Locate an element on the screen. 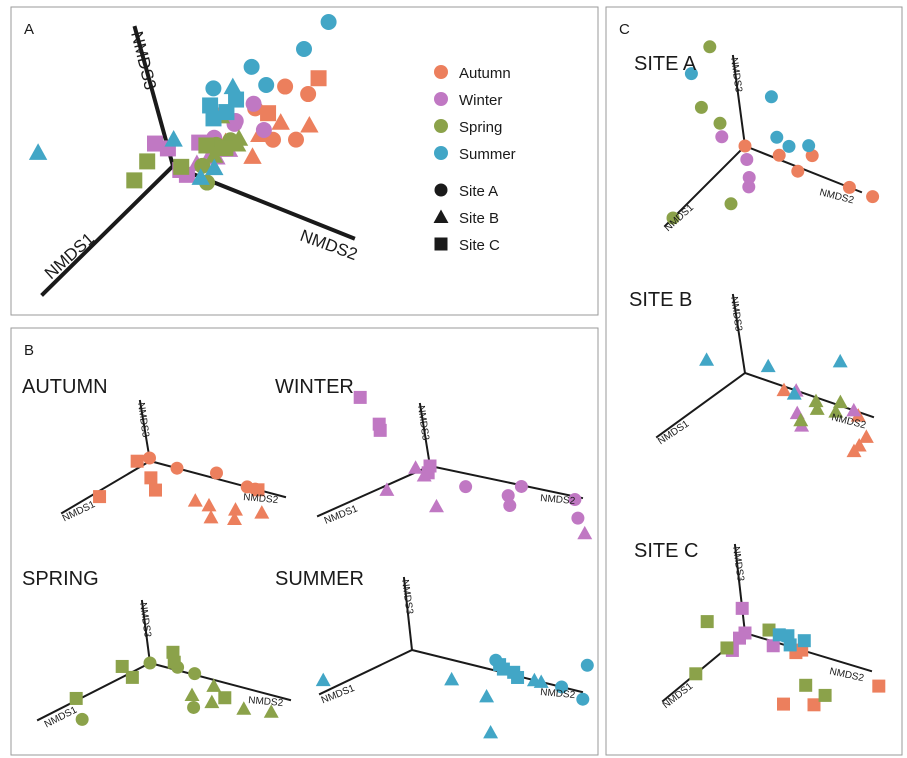 The height and width of the screenshot is (758, 907). plot-3-zlabel: NMDS3 is located at coordinates (423, 423).